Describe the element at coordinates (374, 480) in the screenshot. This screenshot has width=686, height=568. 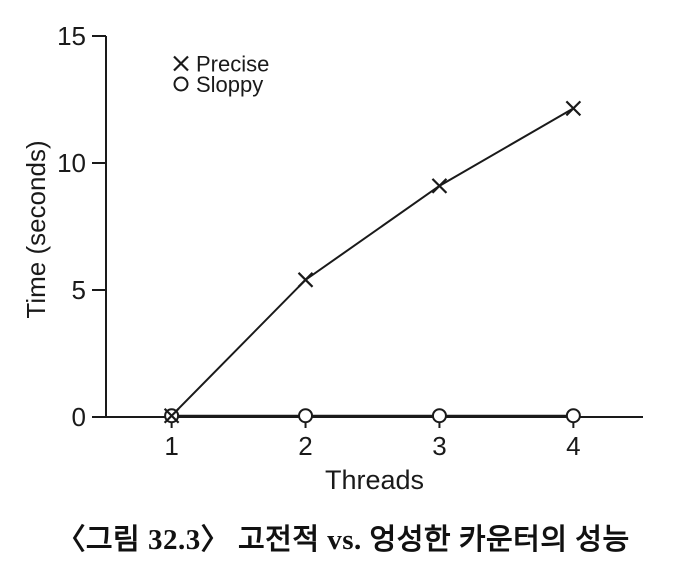
I see `x-axis-label: Threads` at that location.